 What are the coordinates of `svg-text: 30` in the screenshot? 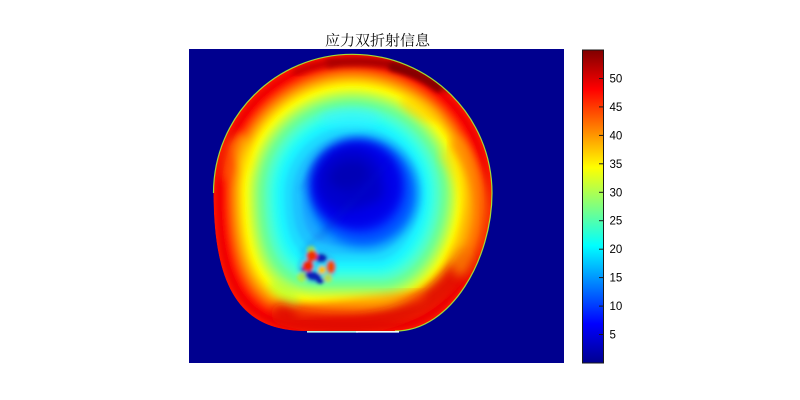 It's located at (616, 193).